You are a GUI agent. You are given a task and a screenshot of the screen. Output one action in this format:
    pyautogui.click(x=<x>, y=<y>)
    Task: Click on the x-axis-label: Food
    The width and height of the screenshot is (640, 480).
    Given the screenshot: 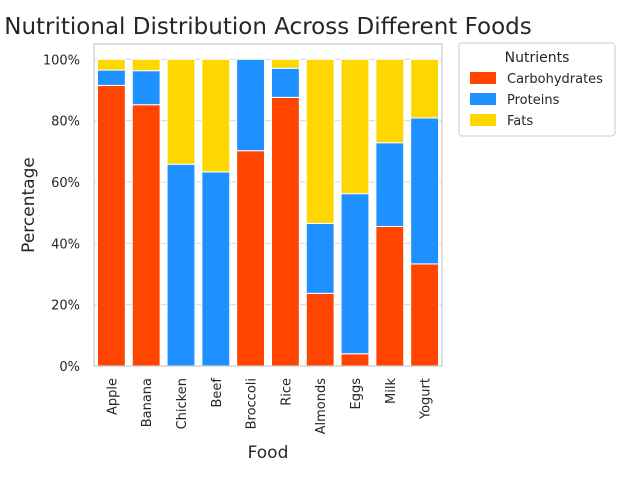 What is the action you would take?
    pyautogui.click(x=268, y=453)
    